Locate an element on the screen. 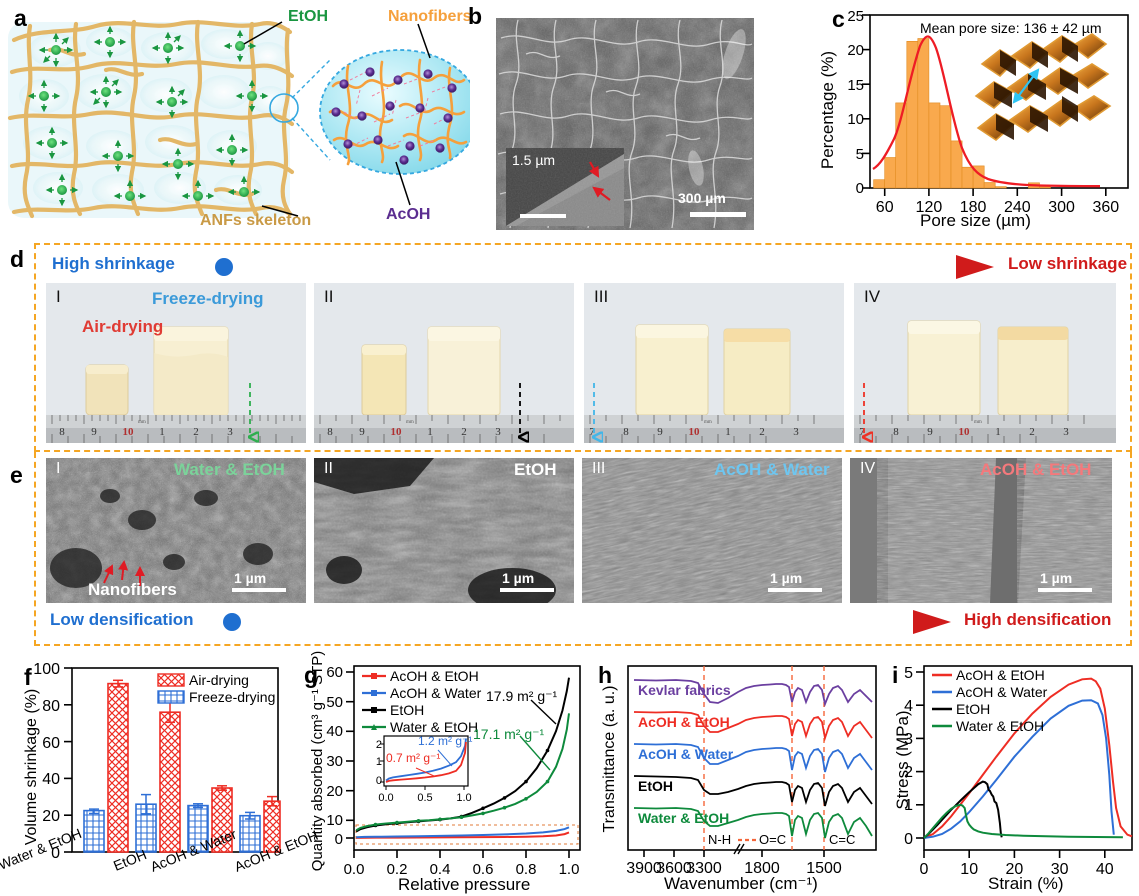 This screenshot has height=896, width=1139. panel-e-nanofibers-label: Nanofibers is located at coordinates (132, 589).